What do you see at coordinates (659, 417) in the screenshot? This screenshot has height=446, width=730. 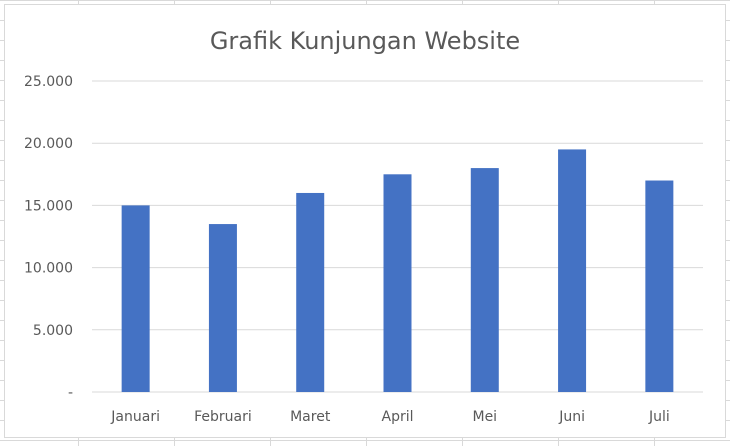 I see `x-tick-label: Juli` at bounding box center [659, 417].